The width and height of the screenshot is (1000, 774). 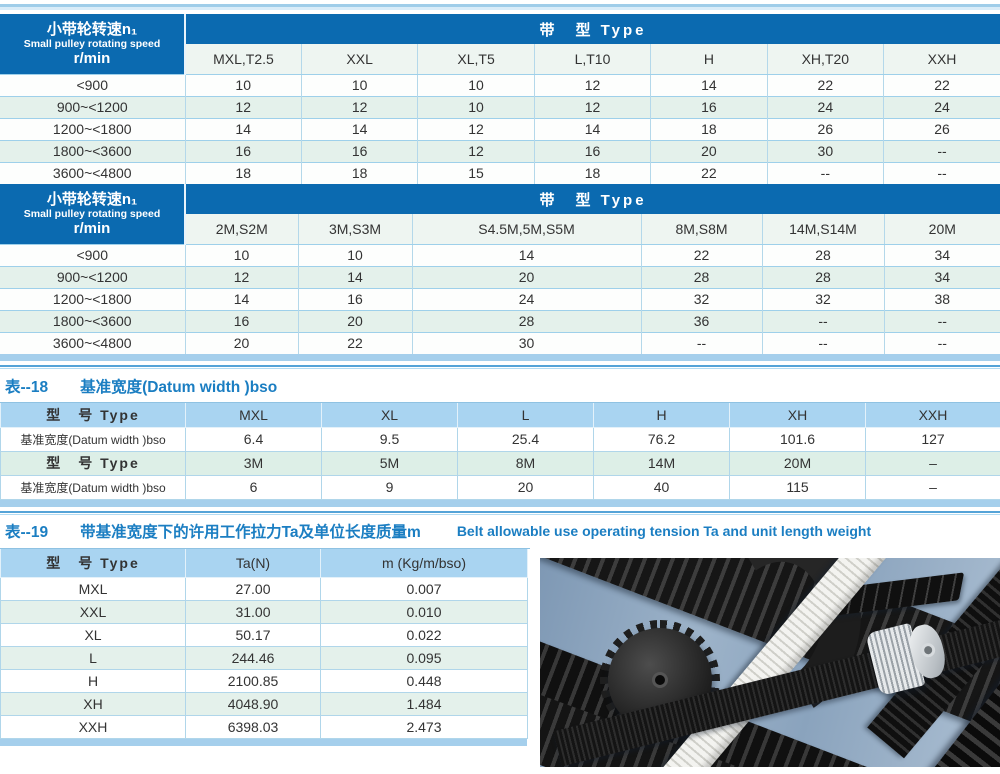 I want to click on column-header-cell: XXH, so click(x=941, y=59).